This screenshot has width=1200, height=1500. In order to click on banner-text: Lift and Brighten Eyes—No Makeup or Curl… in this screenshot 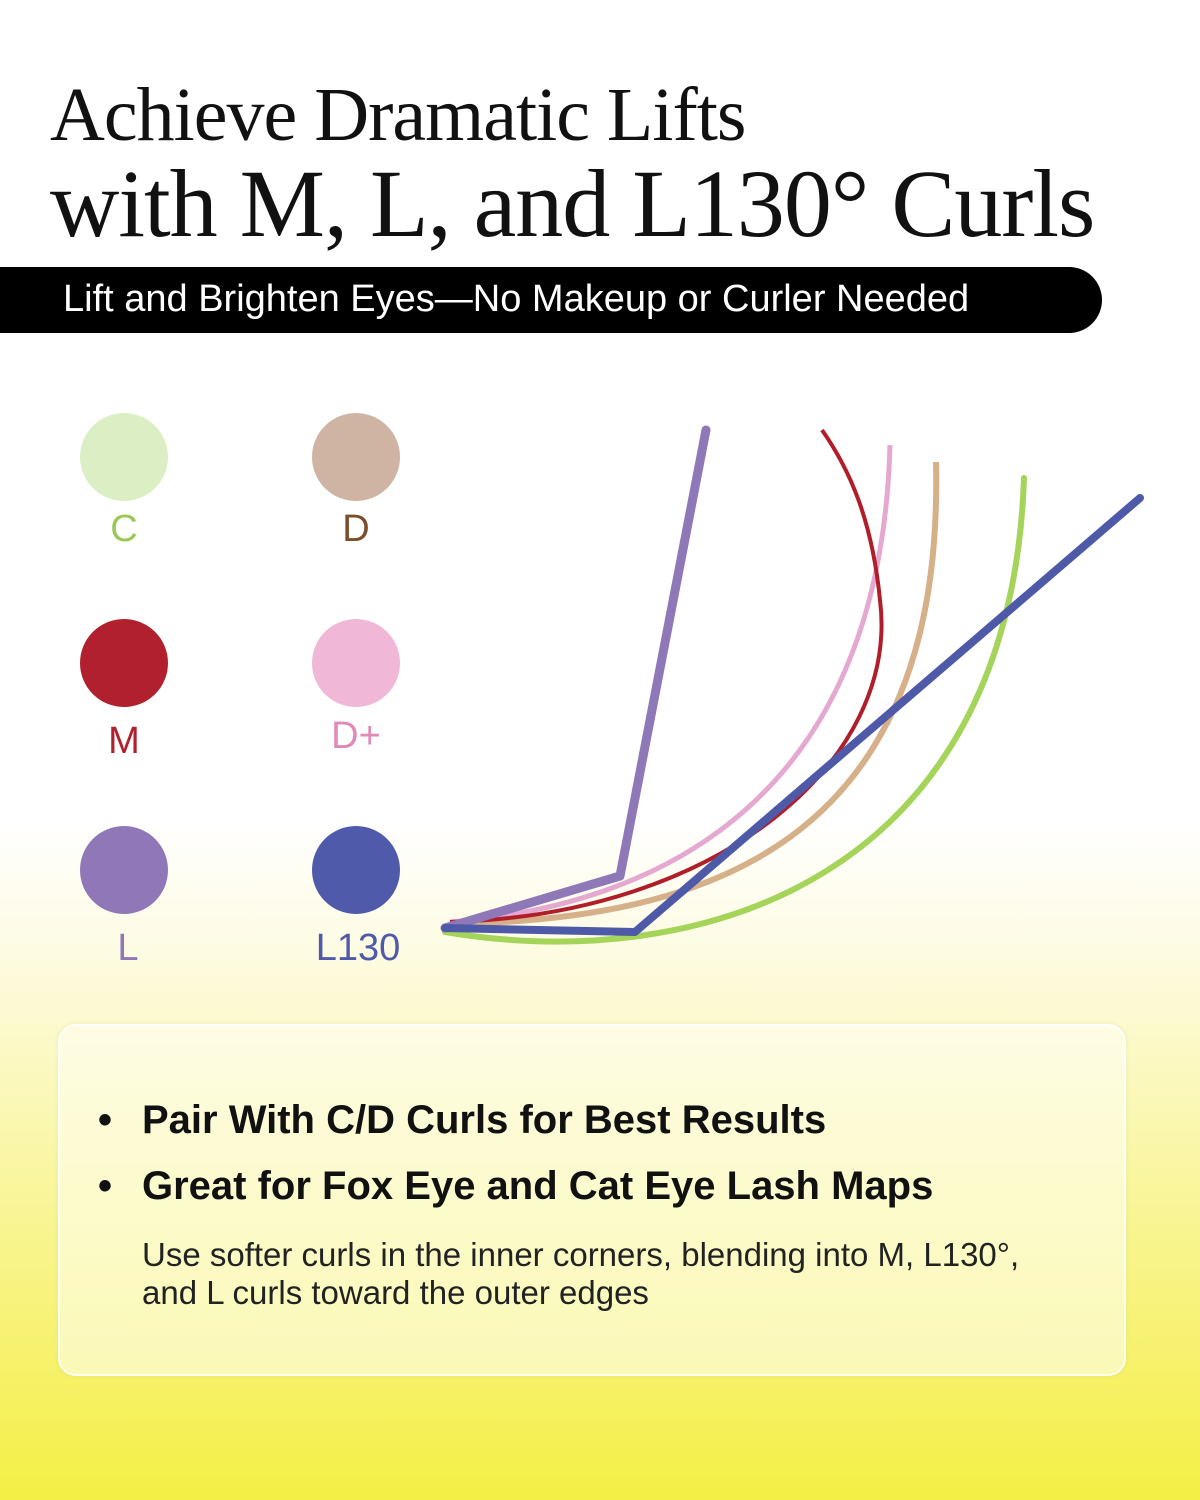, I will do `click(516, 299)`.